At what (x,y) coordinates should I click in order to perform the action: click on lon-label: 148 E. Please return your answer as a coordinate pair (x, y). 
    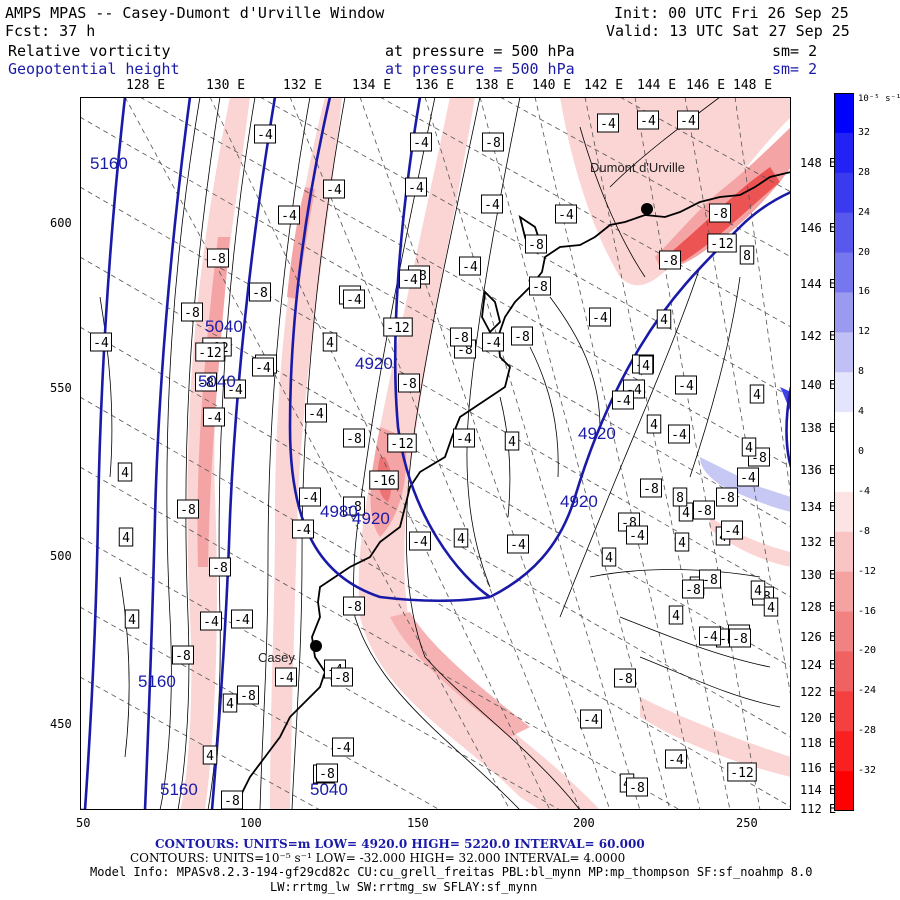
    Looking at the image, I should click on (753, 85).